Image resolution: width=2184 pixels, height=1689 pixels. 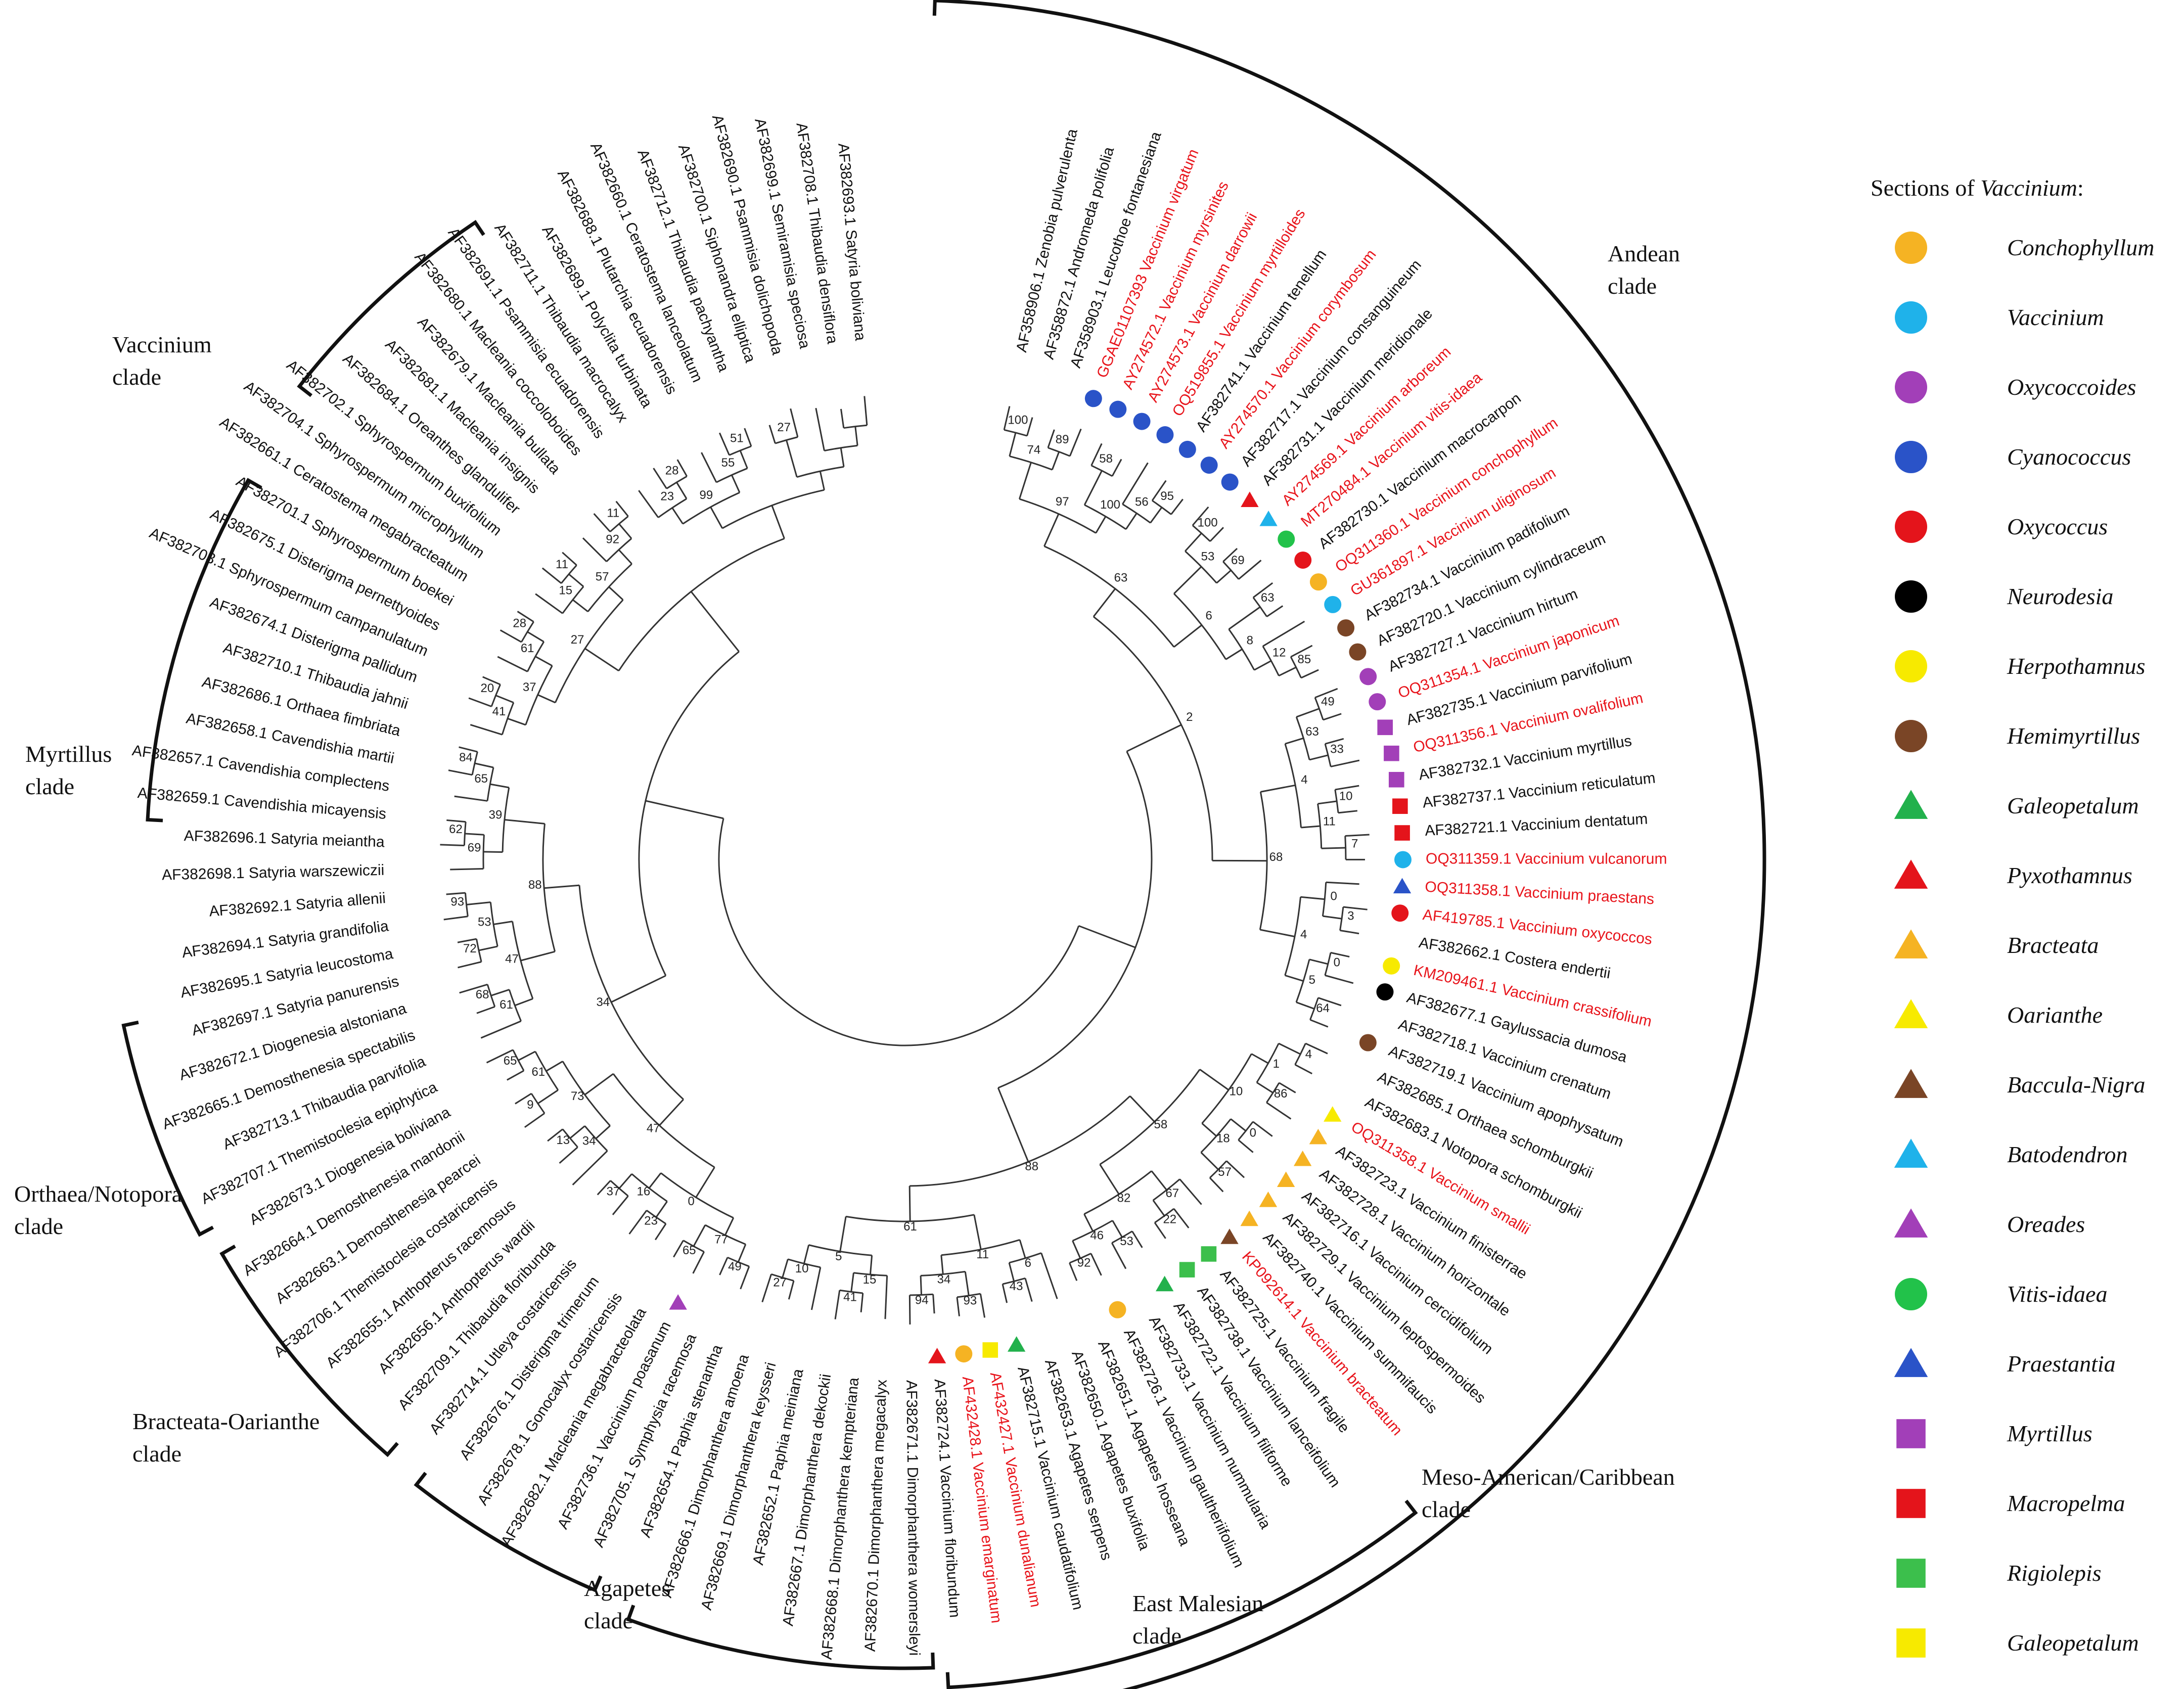 I want to click on legend-item: Bracteata, so click(x=2022, y=953).